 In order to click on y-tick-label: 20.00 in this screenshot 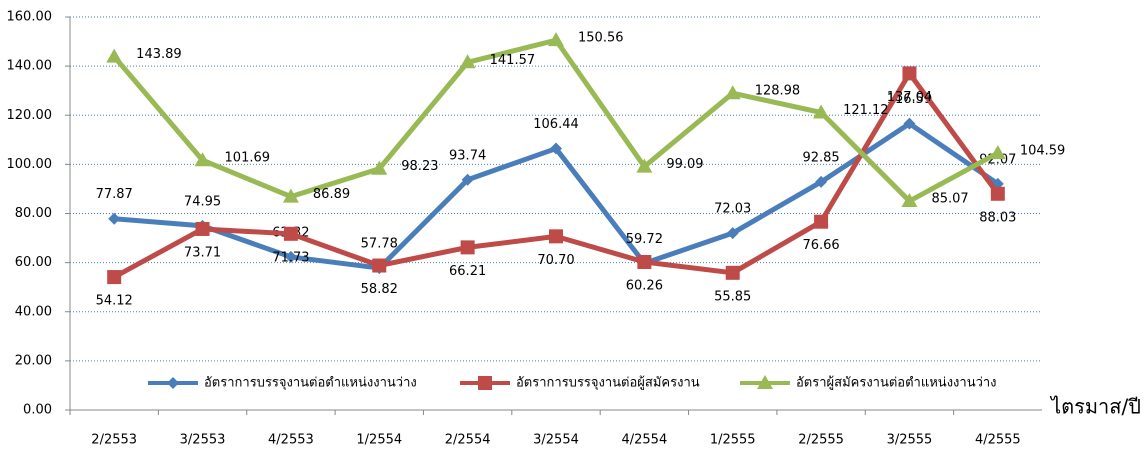, I will do `click(33, 360)`.